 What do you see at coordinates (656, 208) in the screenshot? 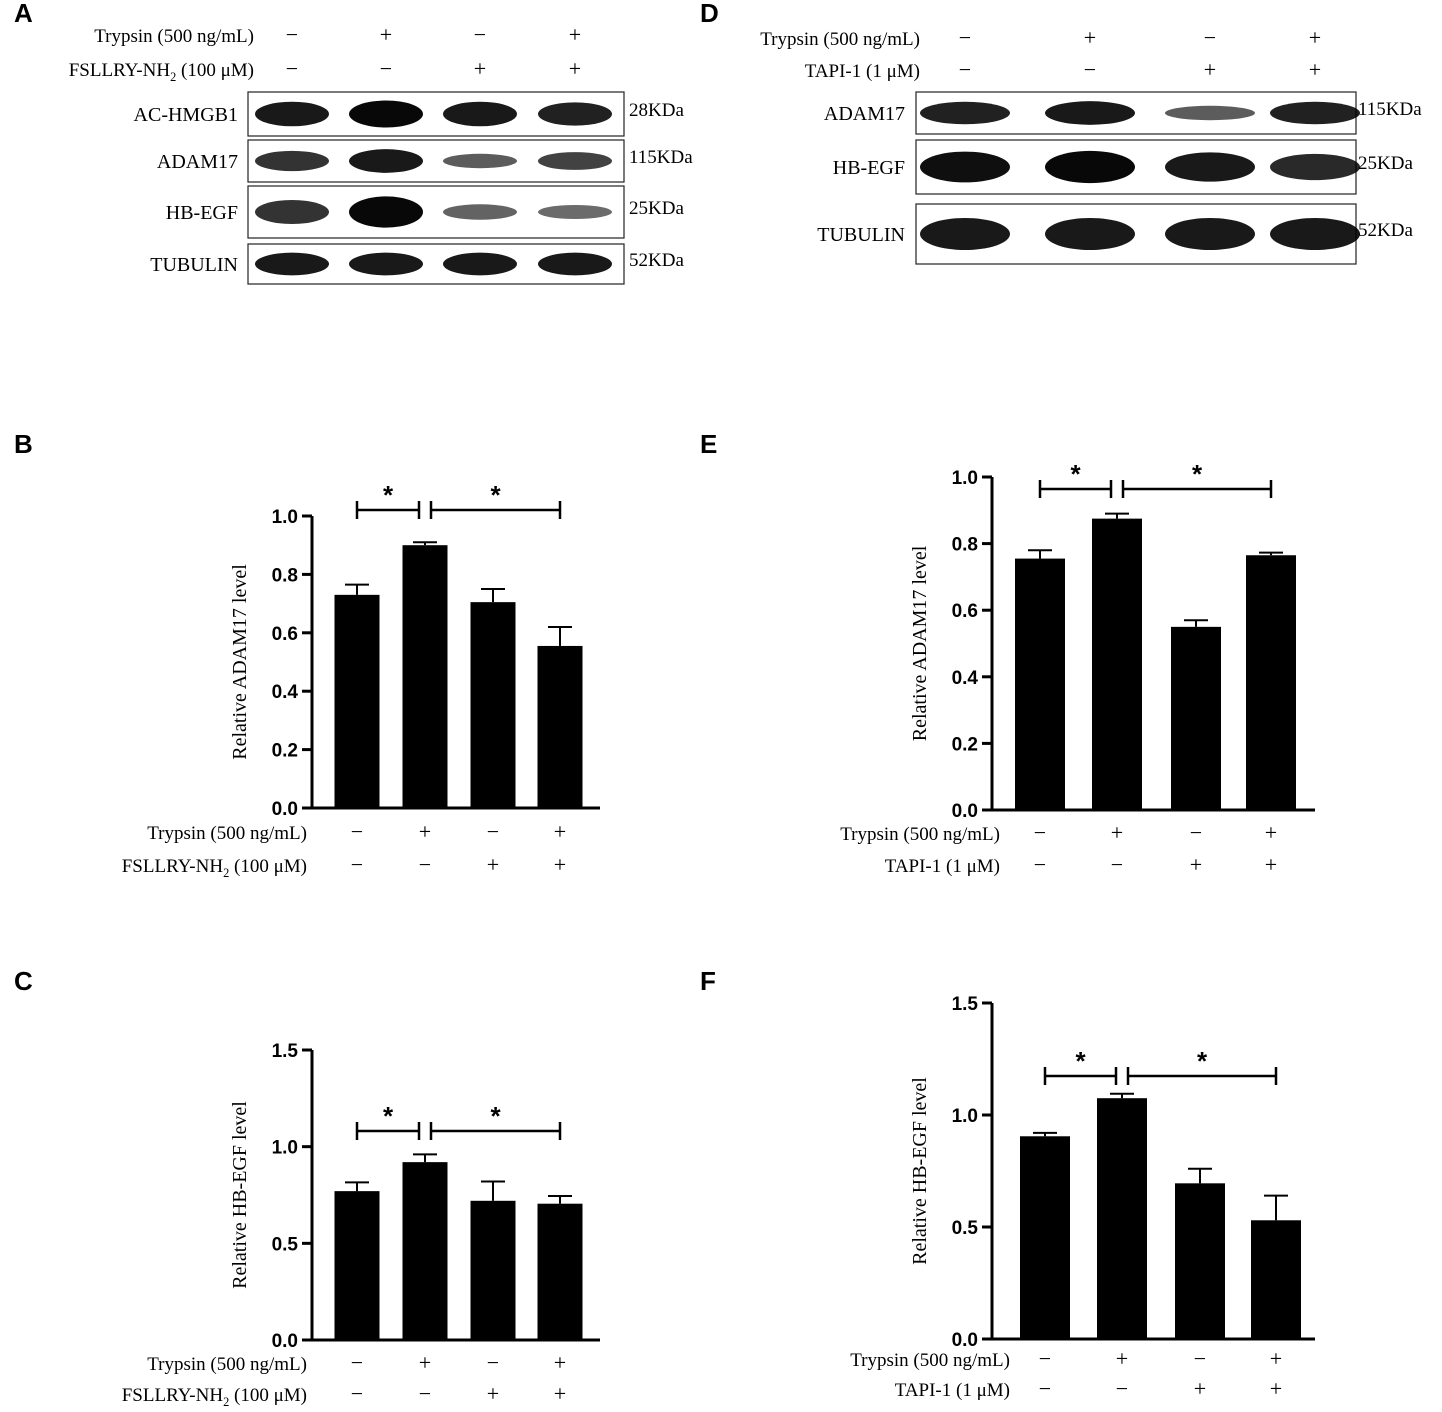
I see `kda-label: 25KDa` at bounding box center [656, 208].